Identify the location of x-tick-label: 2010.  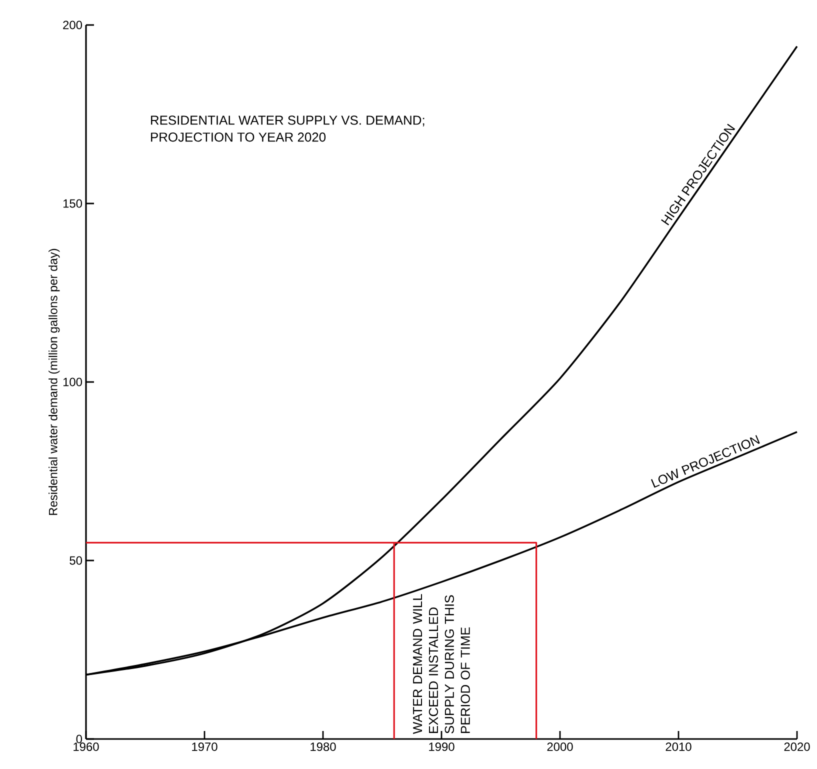
(679, 746).